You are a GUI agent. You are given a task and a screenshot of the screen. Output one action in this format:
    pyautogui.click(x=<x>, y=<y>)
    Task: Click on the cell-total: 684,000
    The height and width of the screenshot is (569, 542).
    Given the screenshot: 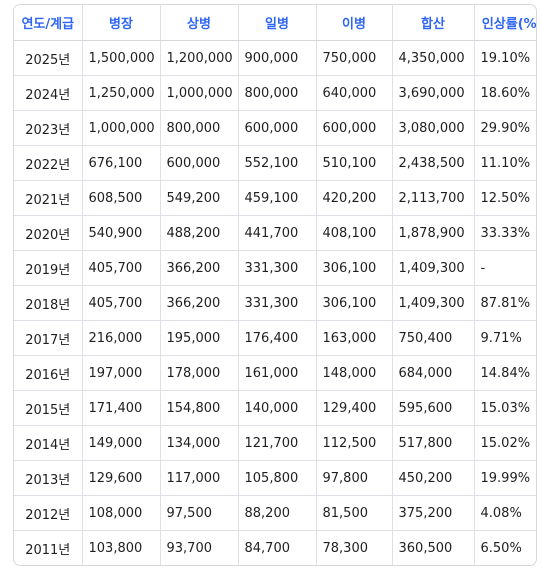 What is the action you would take?
    pyautogui.click(x=433, y=373)
    